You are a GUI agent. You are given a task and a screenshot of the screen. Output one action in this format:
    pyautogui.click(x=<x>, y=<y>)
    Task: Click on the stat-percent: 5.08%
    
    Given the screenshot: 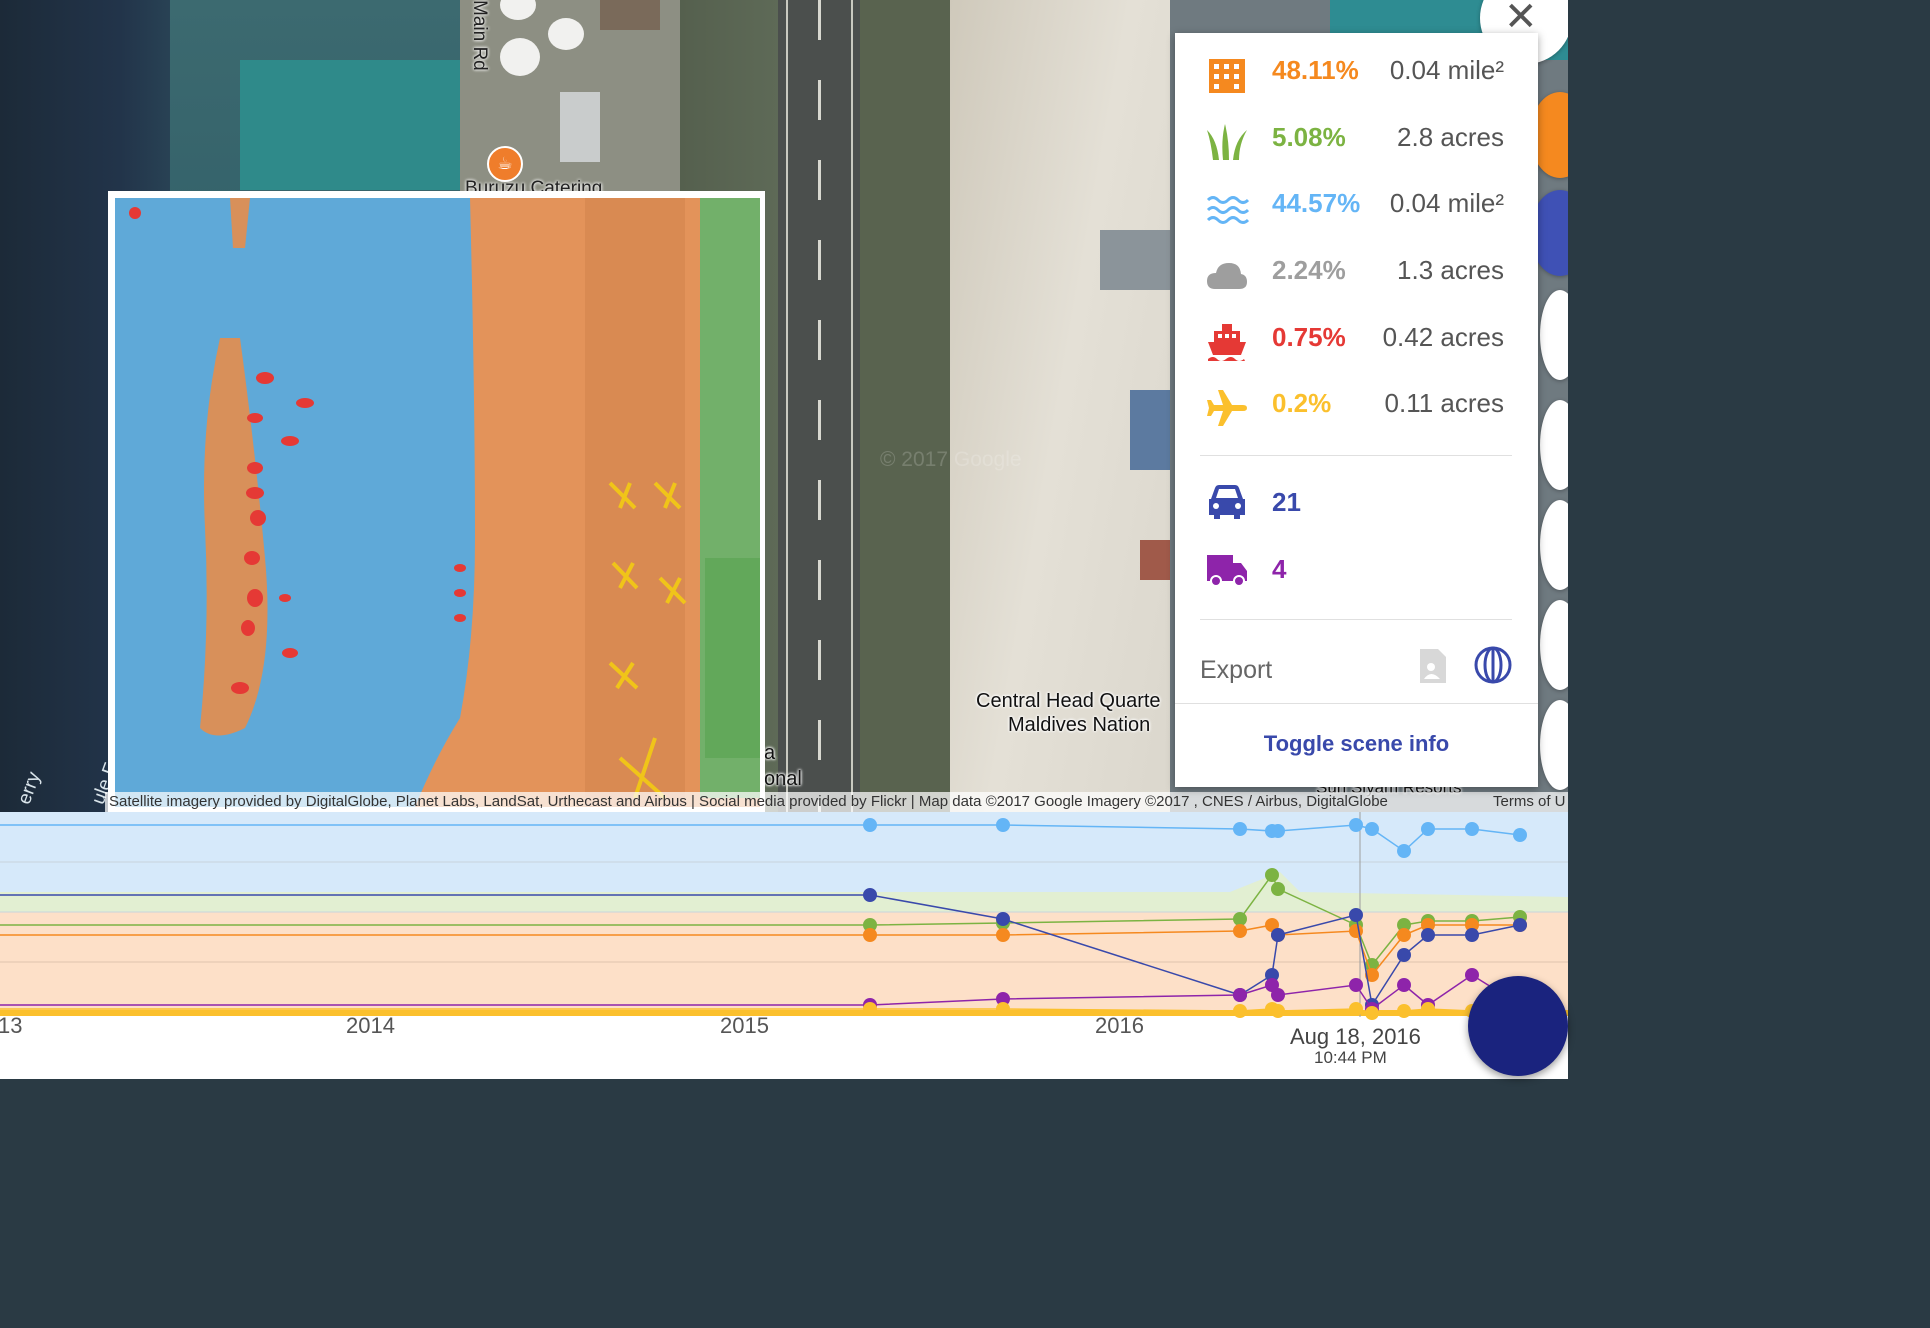 What is the action you would take?
    pyautogui.click(x=1309, y=137)
    